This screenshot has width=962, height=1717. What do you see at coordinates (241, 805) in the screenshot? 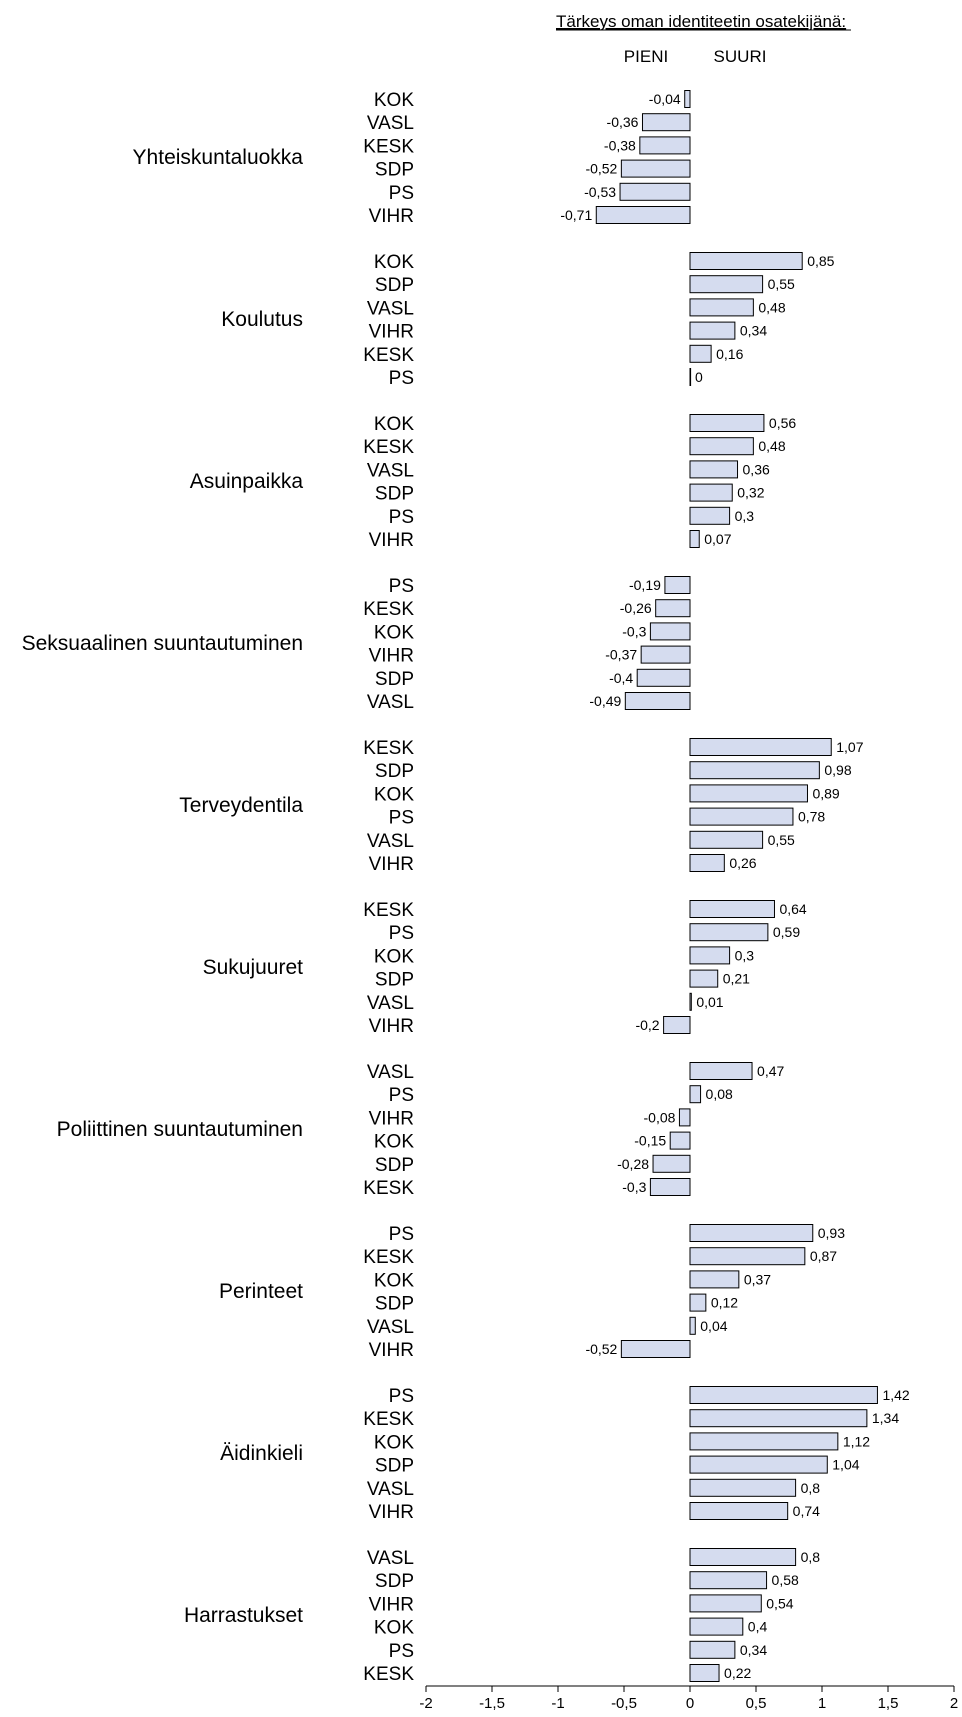
I see `category-label: Terveydentila` at bounding box center [241, 805].